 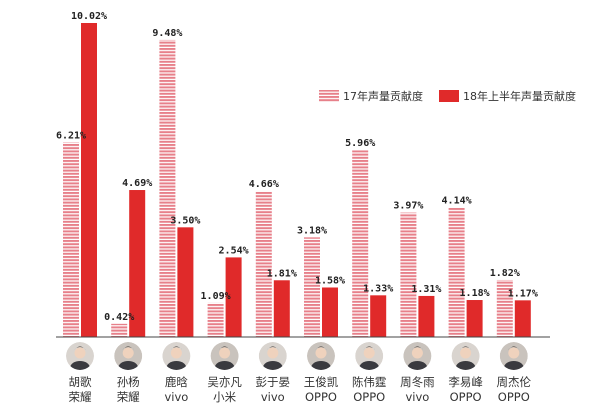 I want to click on category-brand-1: 荣耀, so click(x=128, y=397).